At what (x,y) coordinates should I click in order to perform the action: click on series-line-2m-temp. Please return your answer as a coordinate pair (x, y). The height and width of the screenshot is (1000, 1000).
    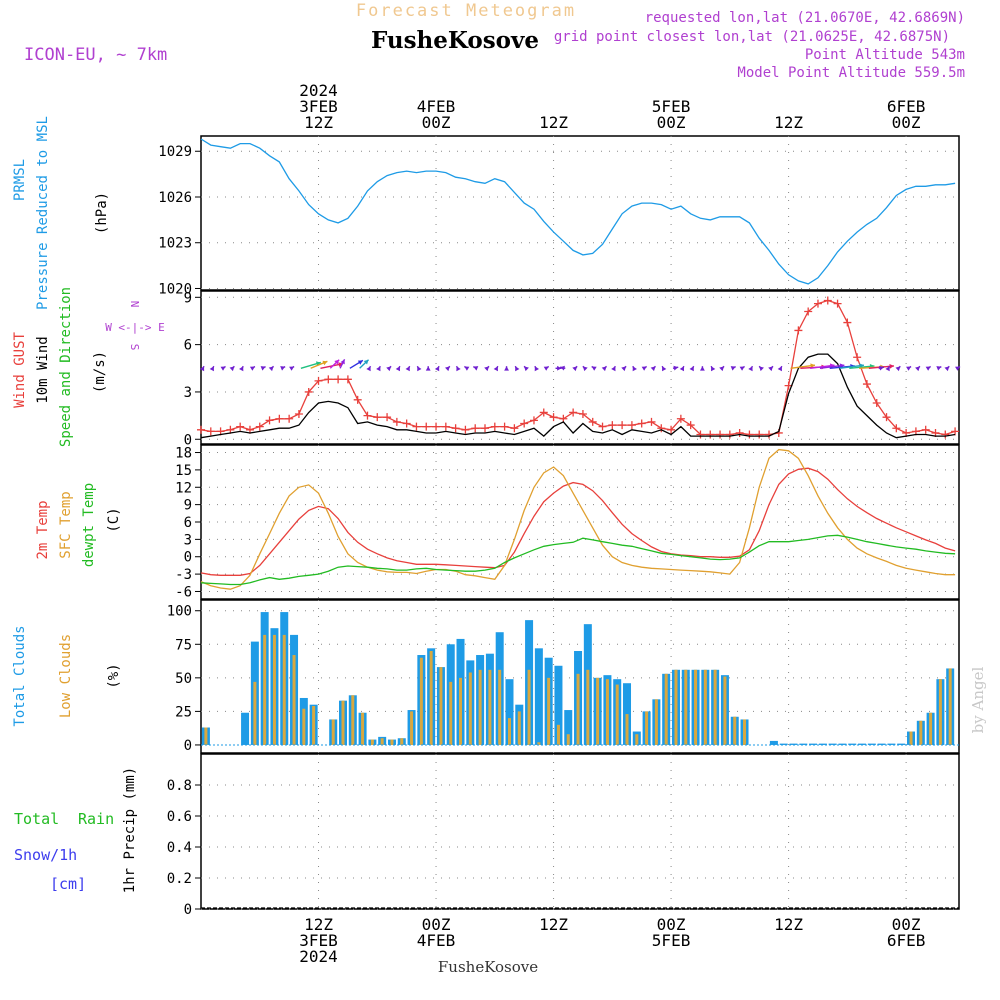
    Looking at the image, I should click on (578, 521).